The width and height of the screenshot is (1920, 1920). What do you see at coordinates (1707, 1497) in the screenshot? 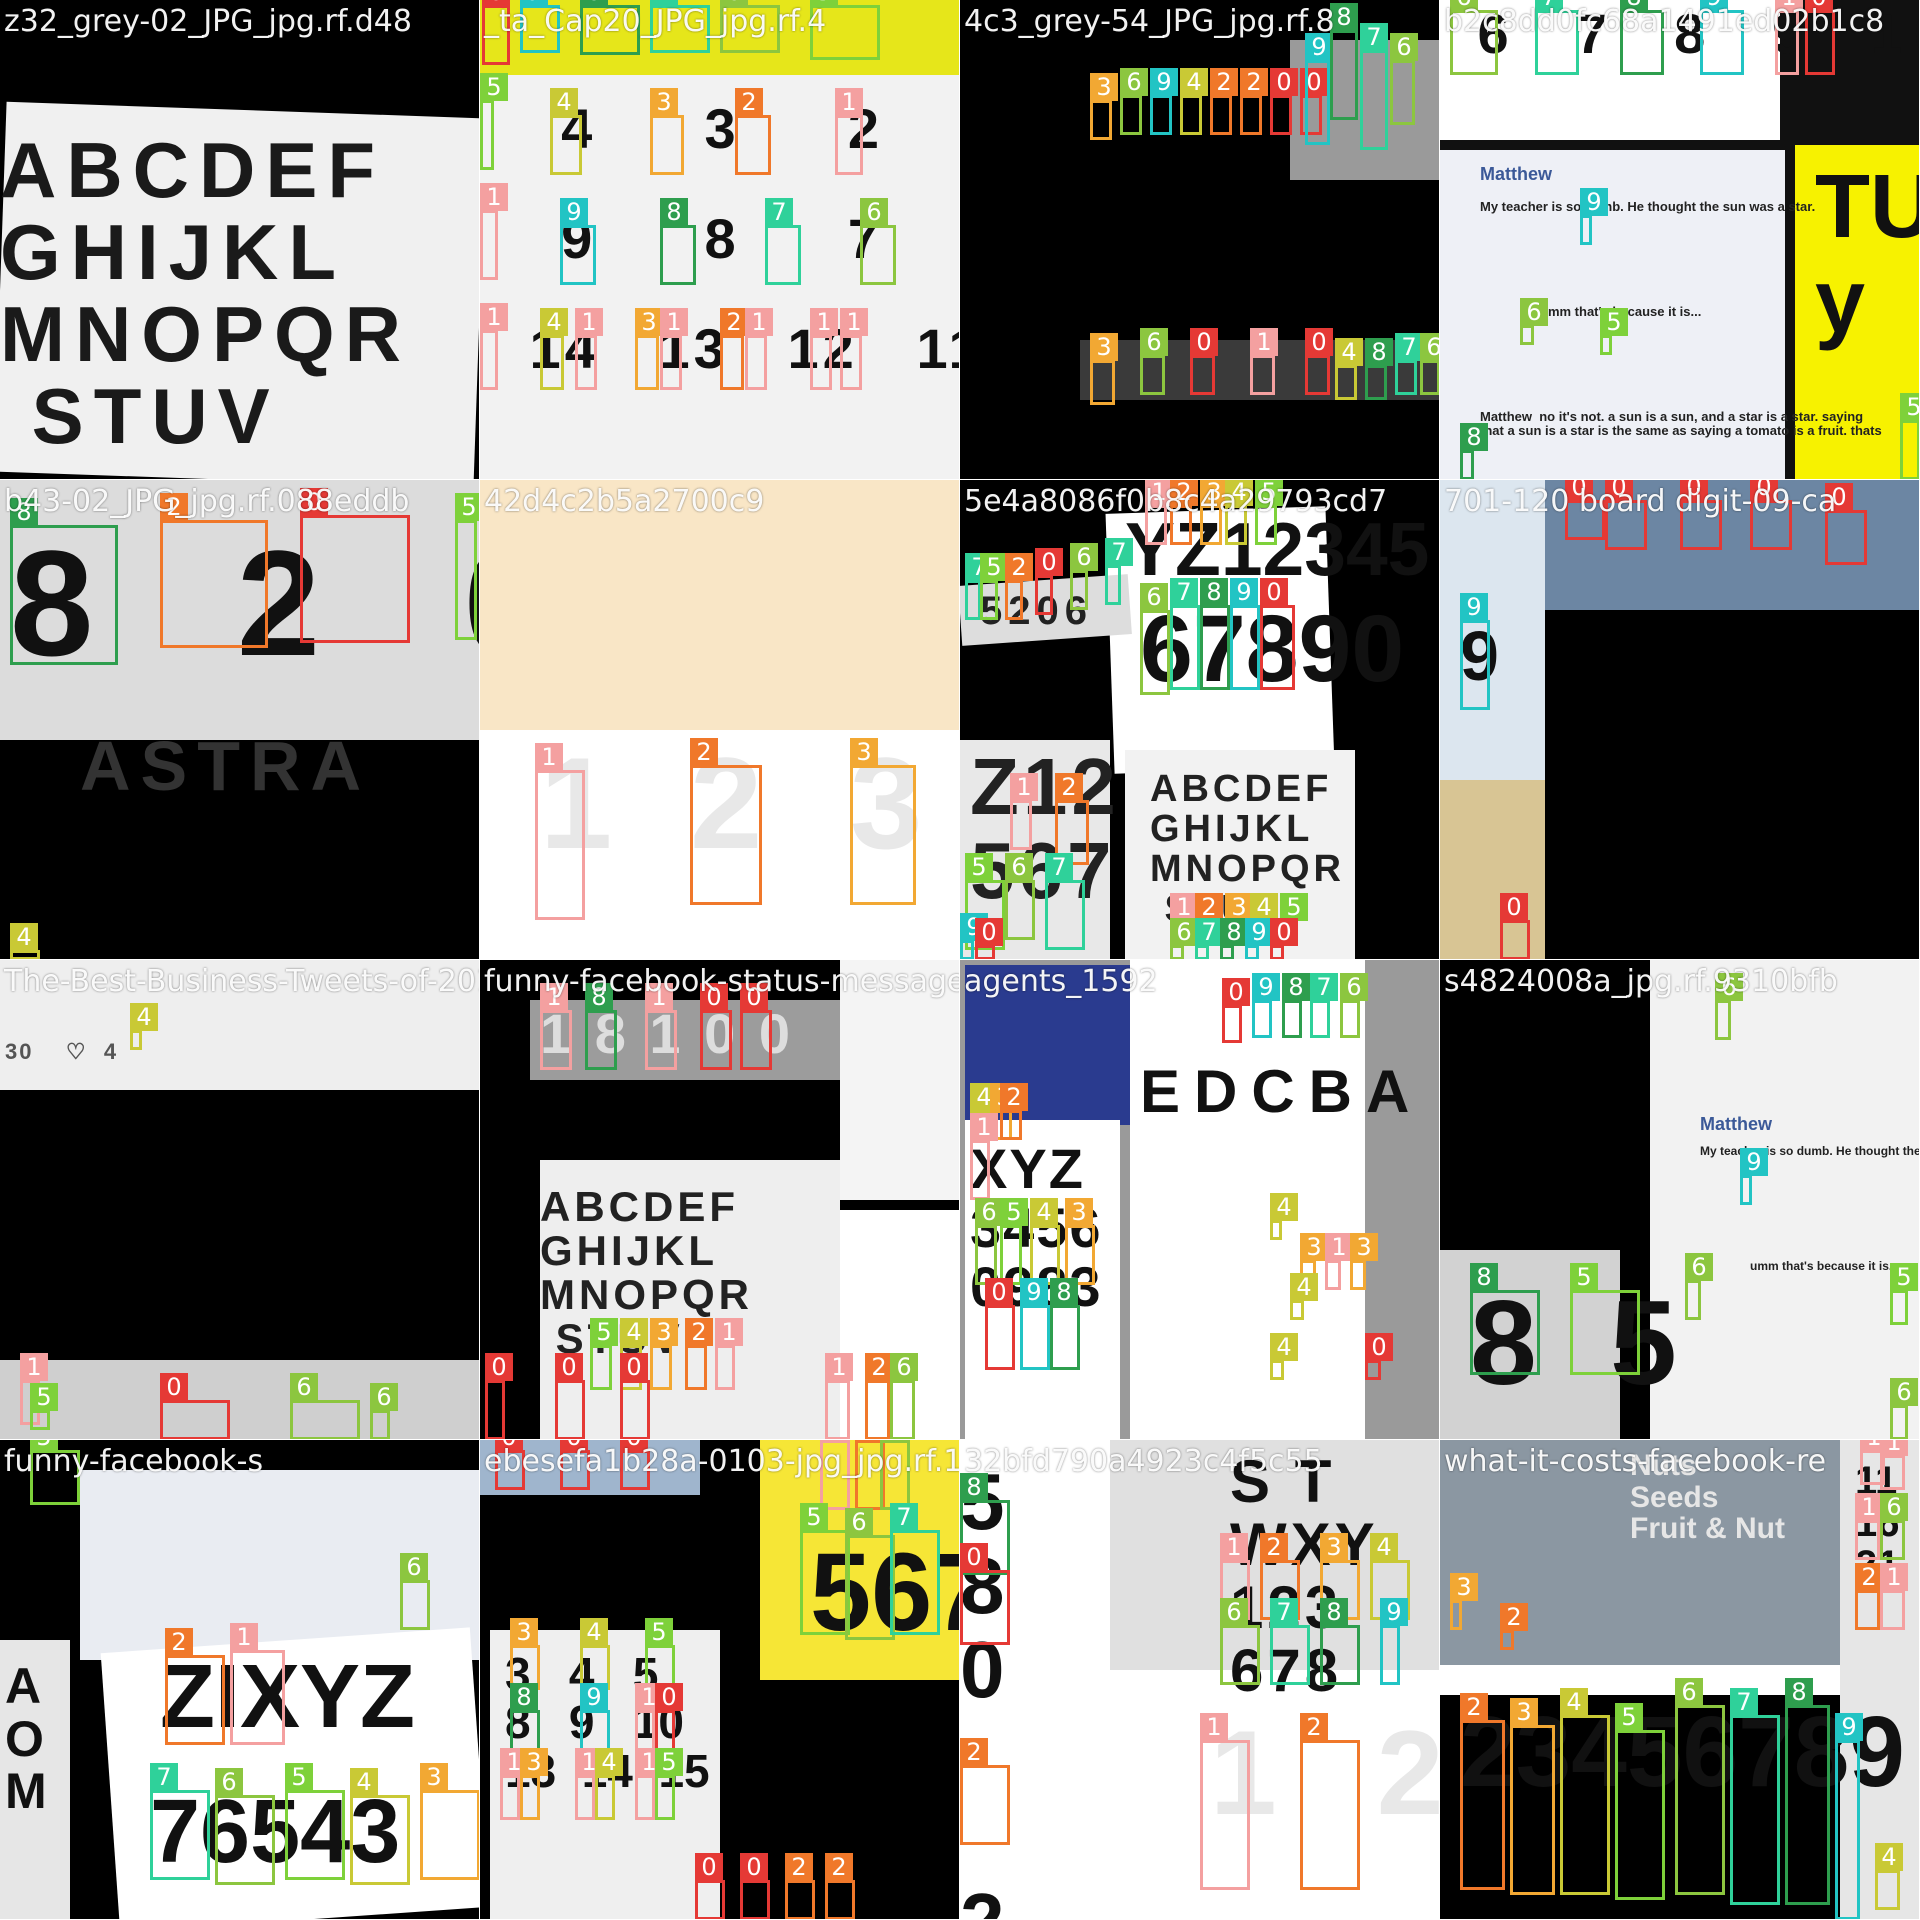
I see `scene-text: Nuts Seeds Fruit & Nut` at bounding box center [1707, 1497].